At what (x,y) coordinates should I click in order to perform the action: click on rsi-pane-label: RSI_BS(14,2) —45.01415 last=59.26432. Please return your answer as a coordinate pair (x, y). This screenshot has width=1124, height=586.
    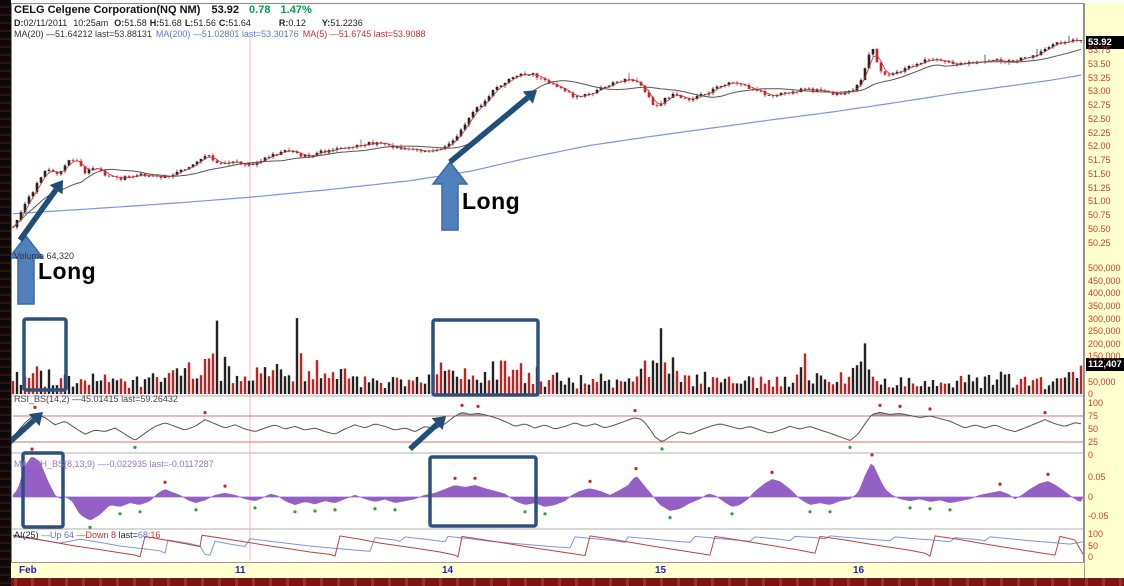
    Looking at the image, I should click on (96, 399).